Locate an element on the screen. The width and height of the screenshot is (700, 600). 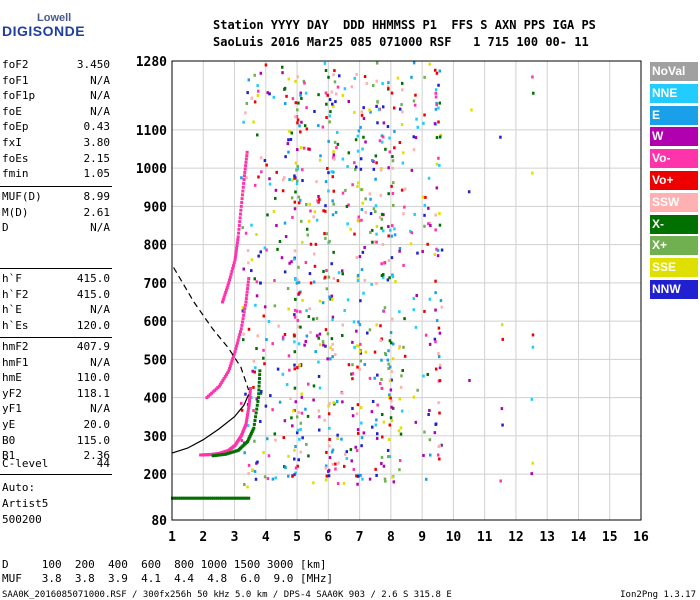
param-value: 1.05 is located at coordinates (97, 174).